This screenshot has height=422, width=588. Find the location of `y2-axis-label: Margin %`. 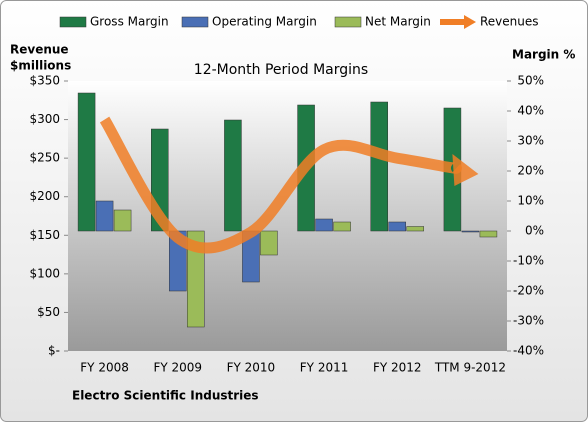

y2-axis-label: Margin % is located at coordinates (543, 55).